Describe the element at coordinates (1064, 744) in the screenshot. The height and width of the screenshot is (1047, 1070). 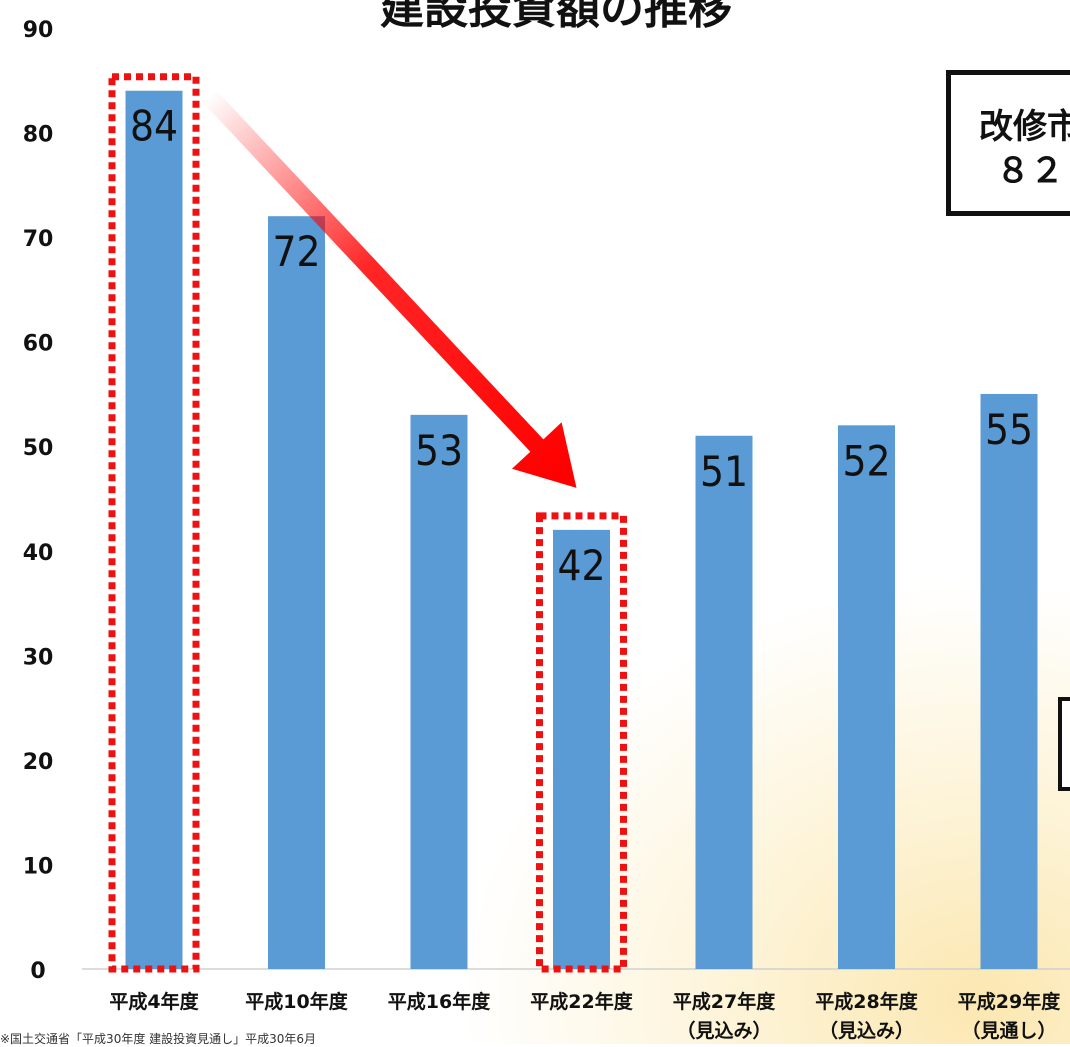
I see `callout-box-partial` at that location.